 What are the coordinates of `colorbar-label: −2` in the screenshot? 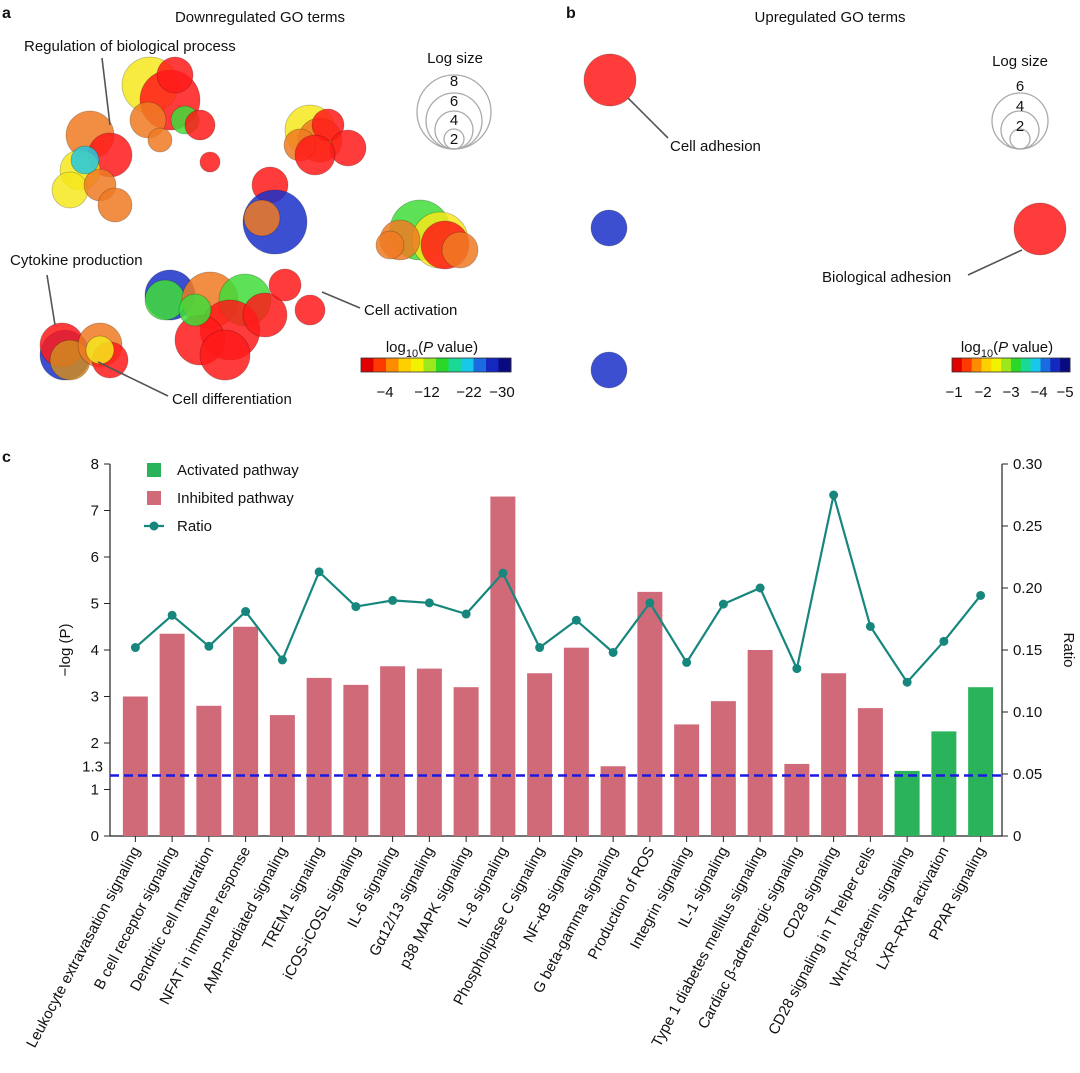 It's located at (982, 392).